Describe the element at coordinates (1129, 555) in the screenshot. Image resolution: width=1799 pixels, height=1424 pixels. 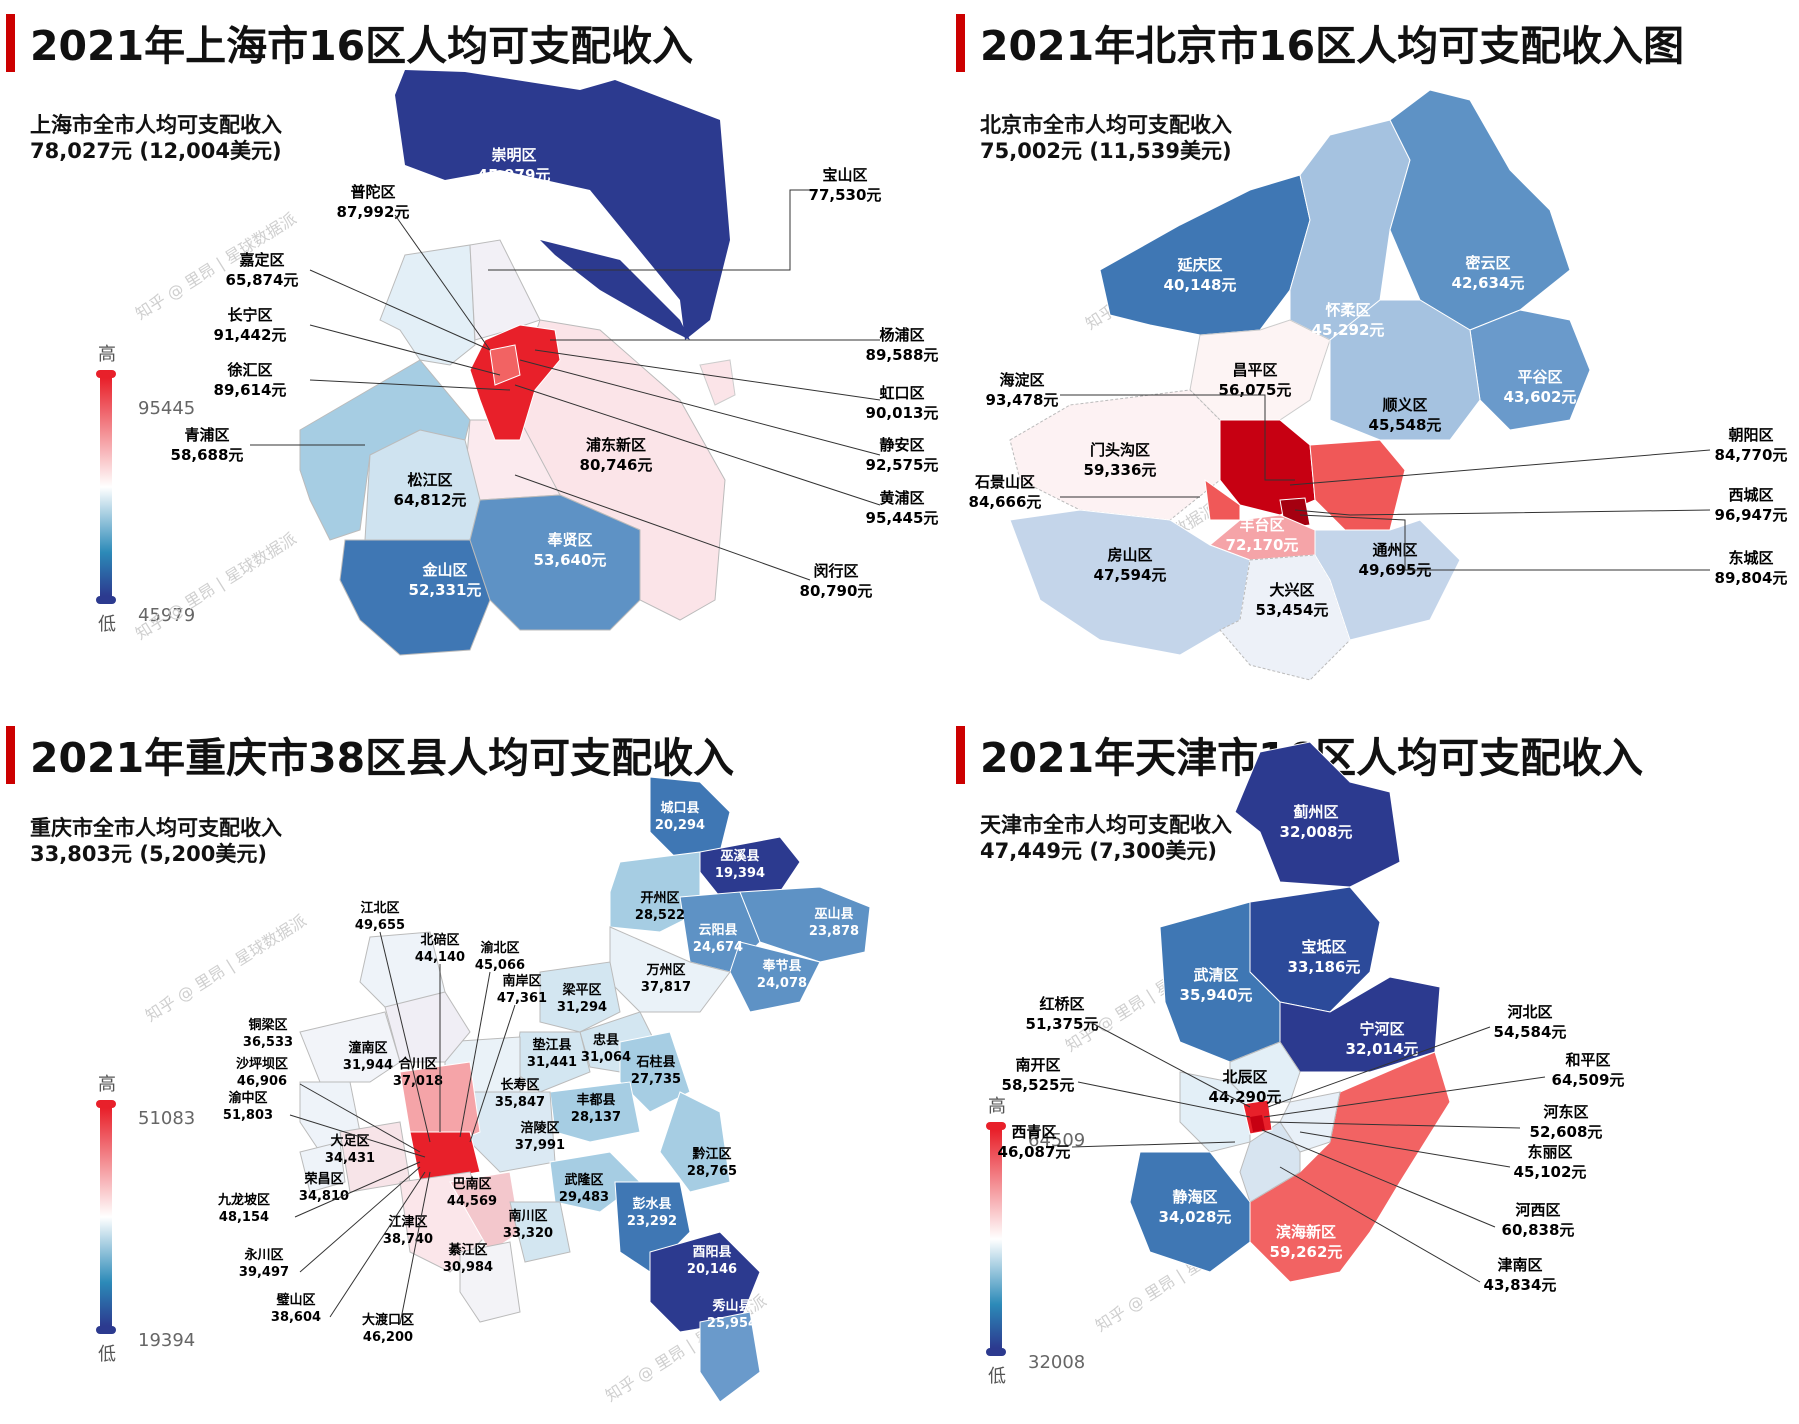
I see `label-fangshan-name: 房山区` at that location.